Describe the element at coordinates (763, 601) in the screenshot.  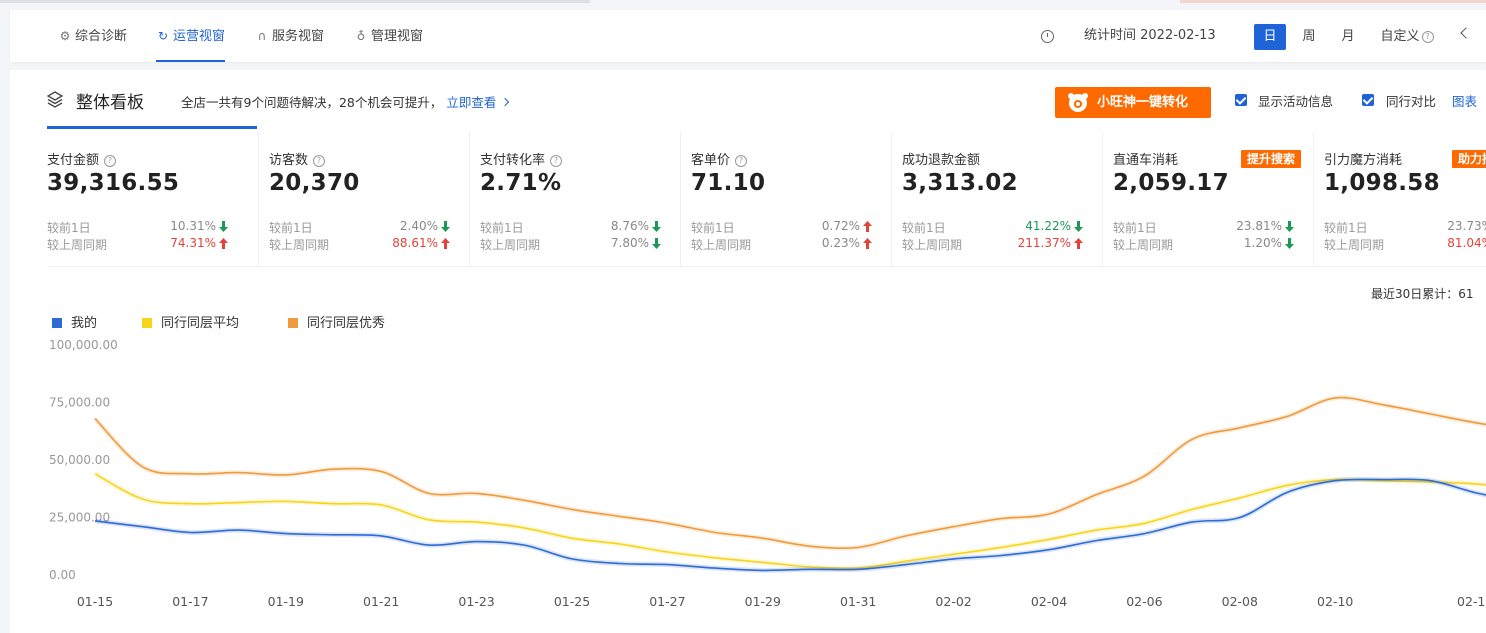
I see `x-tick-label: 01-29` at that location.